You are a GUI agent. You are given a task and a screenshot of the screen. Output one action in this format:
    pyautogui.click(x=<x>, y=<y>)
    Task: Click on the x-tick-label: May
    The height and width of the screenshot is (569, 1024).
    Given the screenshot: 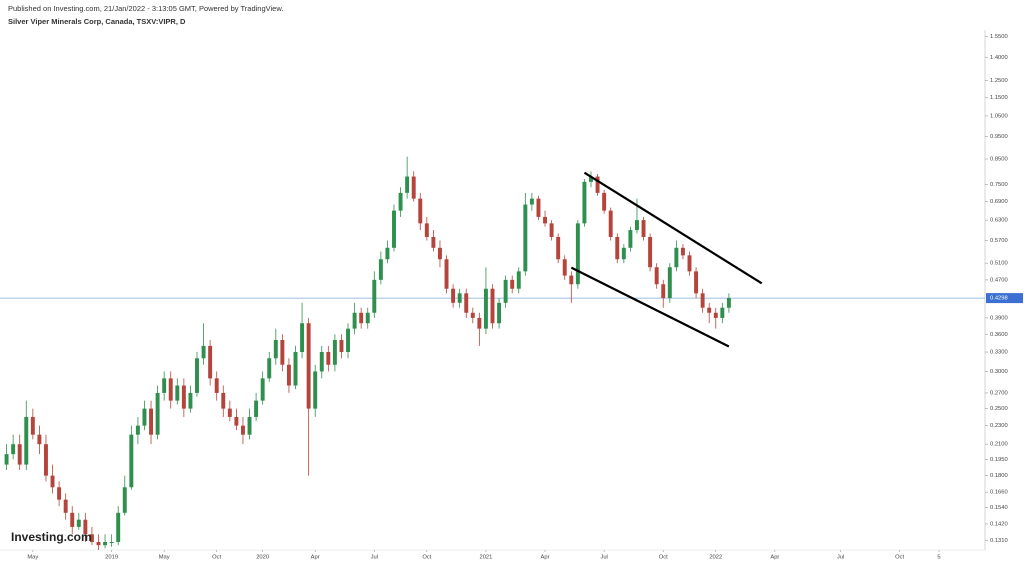 What is the action you would take?
    pyautogui.click(x=164, y=558)
    